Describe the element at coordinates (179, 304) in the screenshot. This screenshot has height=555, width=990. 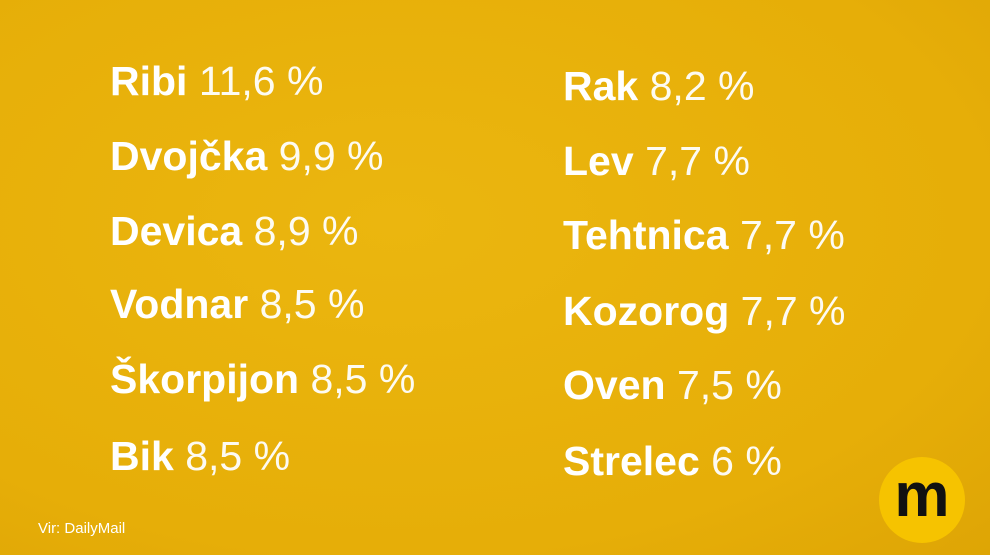
I see `sign-name: Vodnar` at that location.